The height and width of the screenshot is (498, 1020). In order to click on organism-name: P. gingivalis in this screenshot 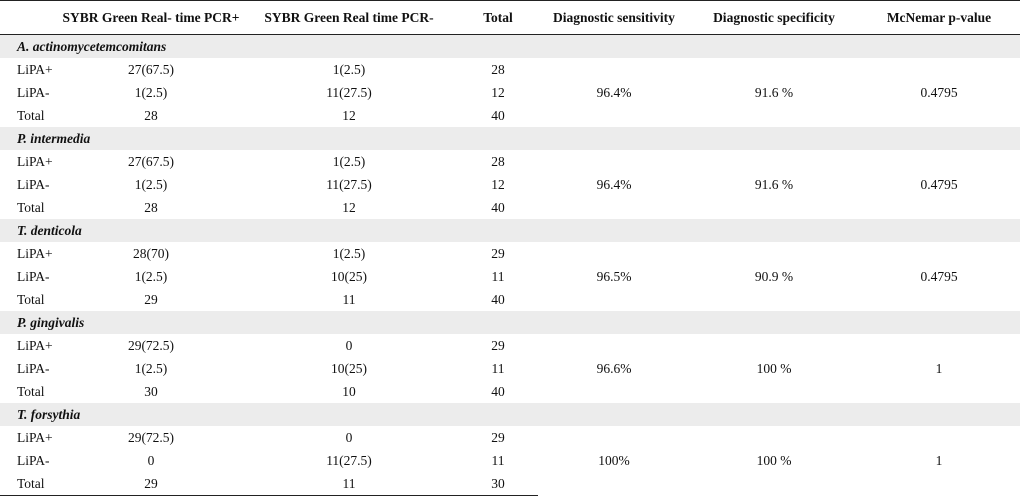, I will do `click(510, 322)`.